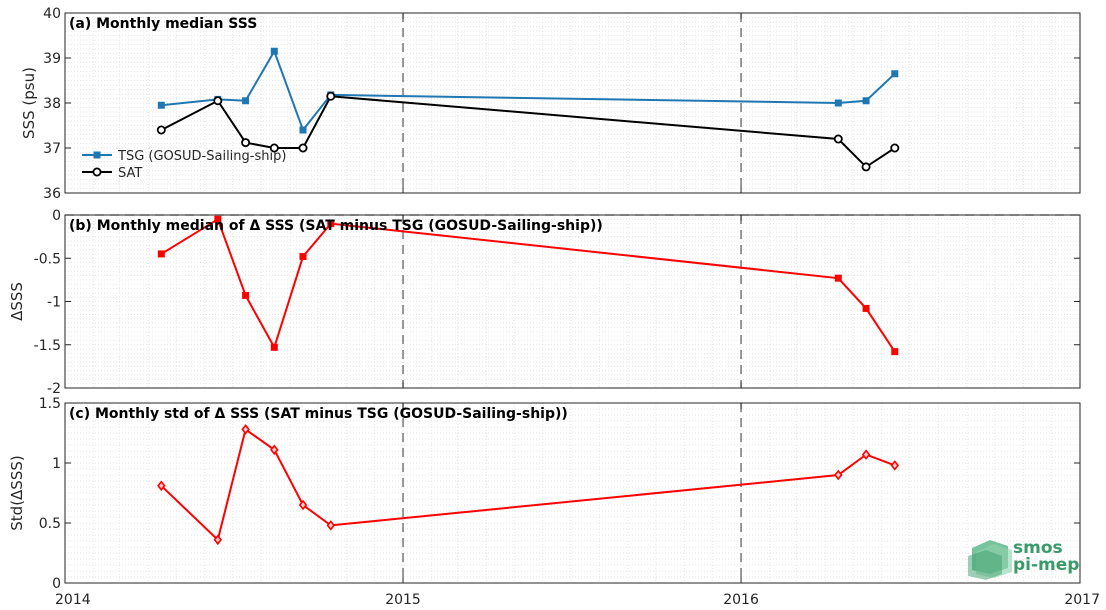 The image size is (1106, 610). What do you see at coordinates (54, 389) in the screenshot?
I see `y-tick-label: -2` at bounding box center [54, 389].